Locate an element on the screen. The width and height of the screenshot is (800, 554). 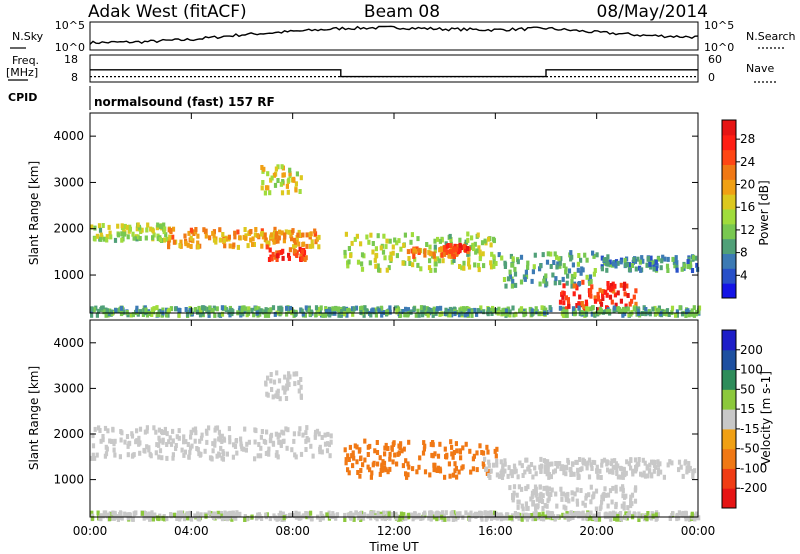
x-tick-label: 12:00 is located at coordinates (394, 531).